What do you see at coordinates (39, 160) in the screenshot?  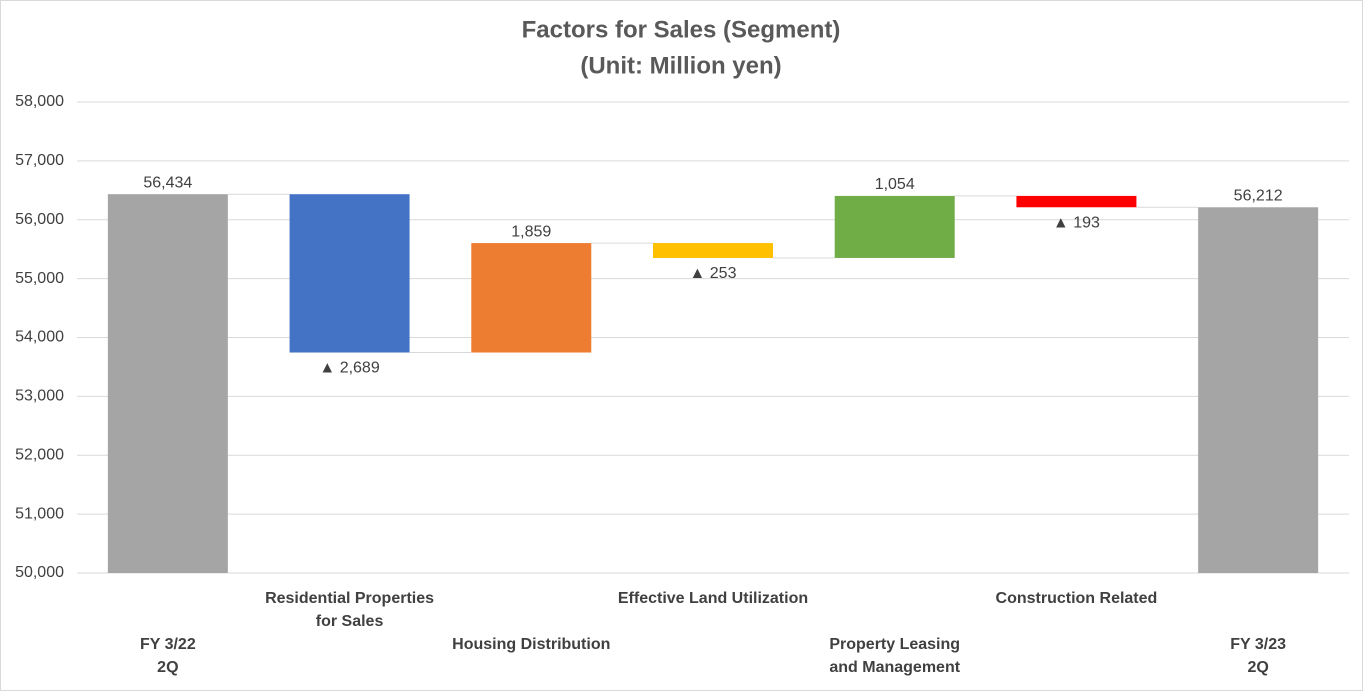 I see `y-tick-label: 57,000` at bounding box center [39, 160].